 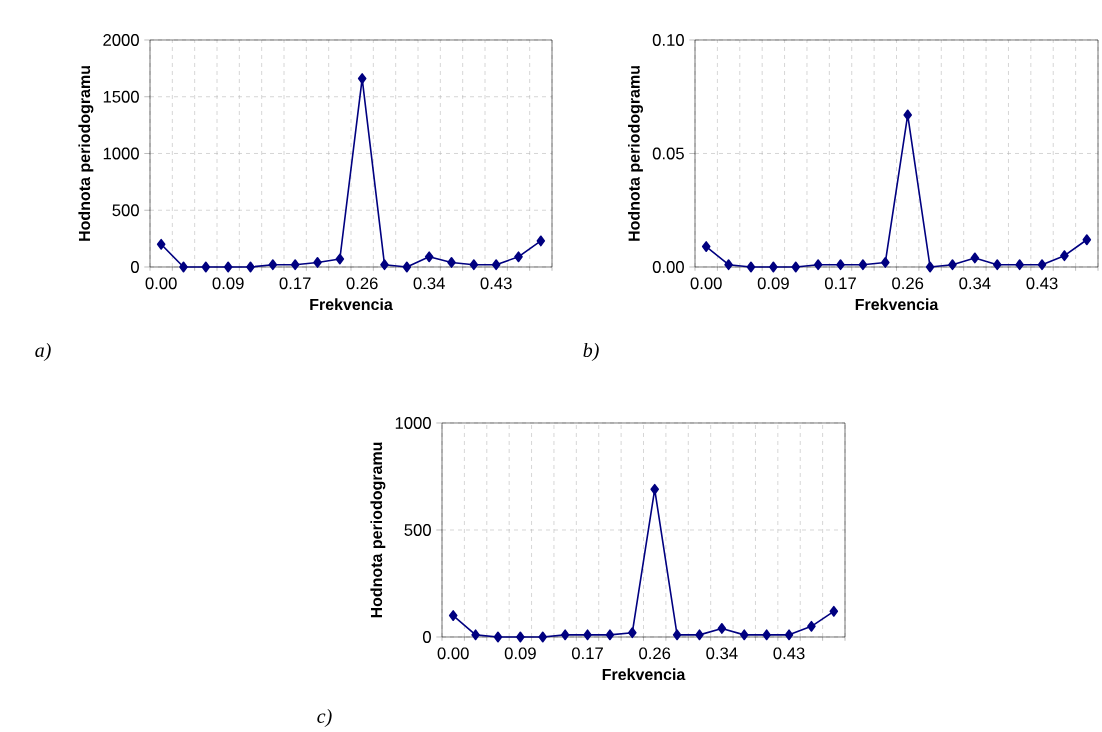 What do you see at coordinates (121, 96) in the screenshot?
I see `y-tick-label: 1500` at bounding box center [121, 96].